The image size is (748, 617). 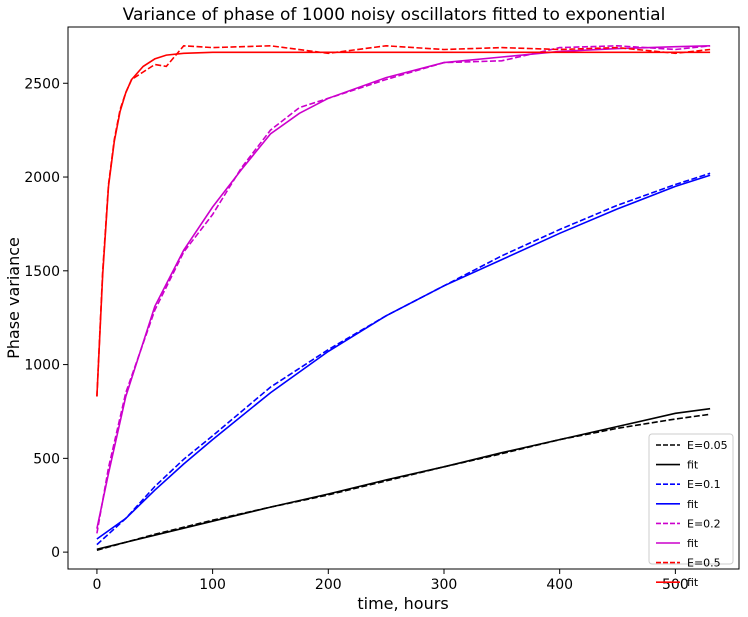 What do you see at coordinates (212, 585) in the screenshot?
I see `x-tick-label: 100` at bounding box center [212, 585].